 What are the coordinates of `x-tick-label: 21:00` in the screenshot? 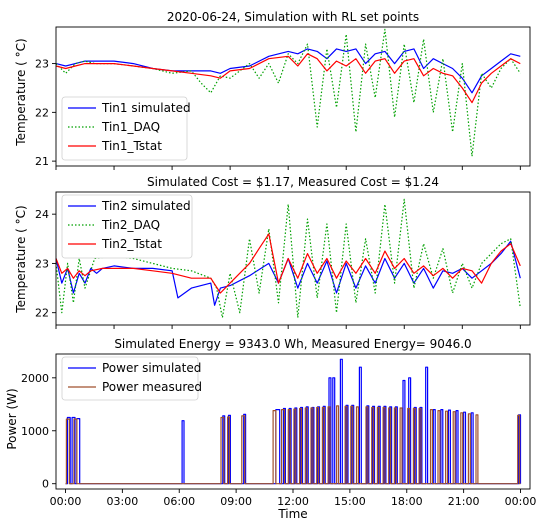 It's located at (464, 501).